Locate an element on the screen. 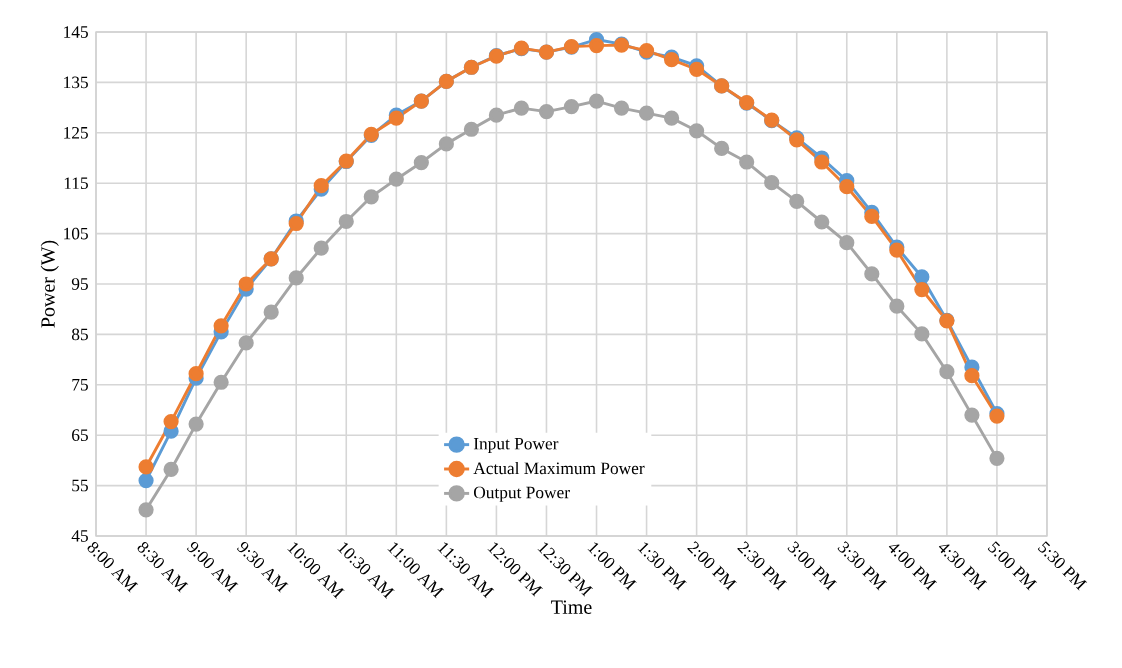 This screenshot has height=668, width=1122. x-tick-label: 2:00 PM is located at coordinates (712, 566).